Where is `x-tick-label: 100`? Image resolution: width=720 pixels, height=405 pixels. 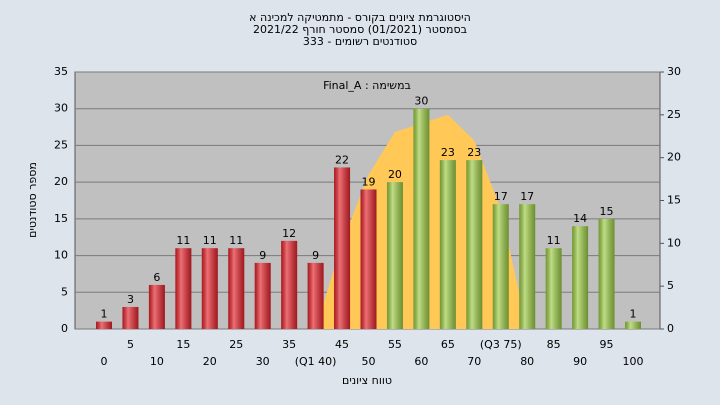
x-tick-label: 100 is located at coordinates (633, 361).